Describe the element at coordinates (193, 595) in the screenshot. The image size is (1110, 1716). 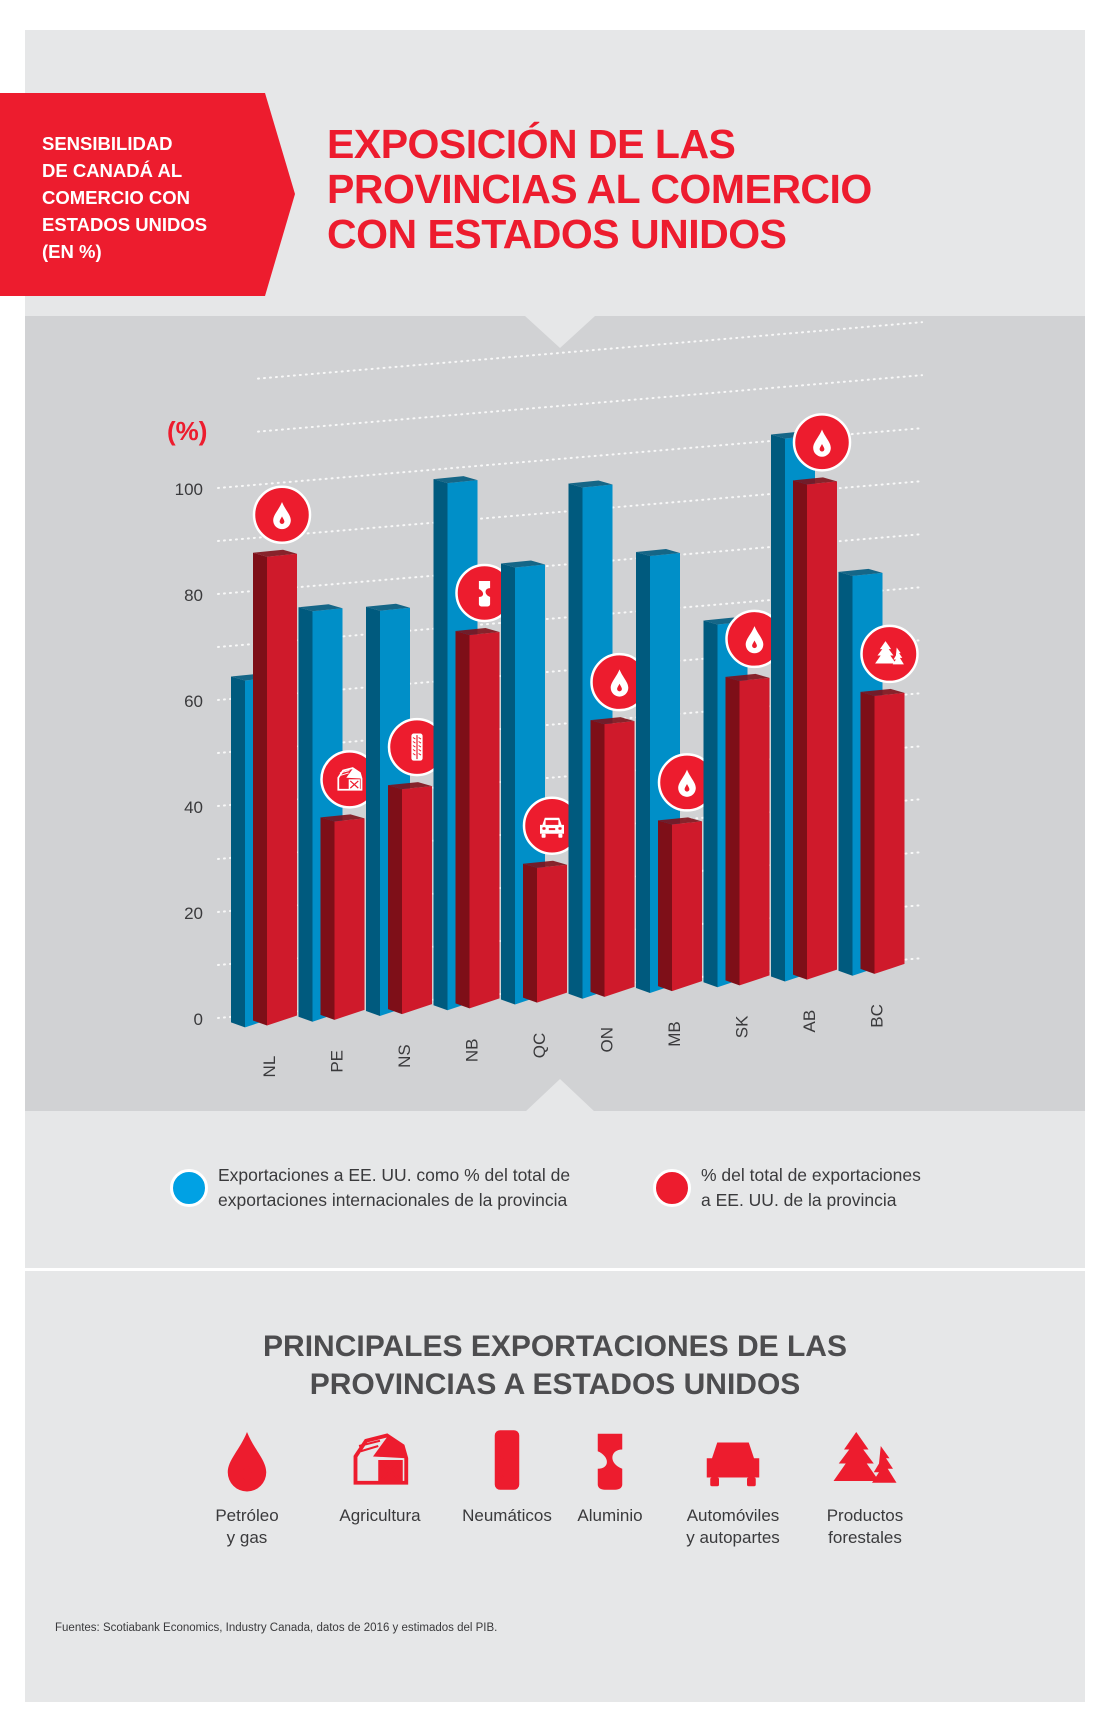
I see `y-tick-label: 80` at that location.